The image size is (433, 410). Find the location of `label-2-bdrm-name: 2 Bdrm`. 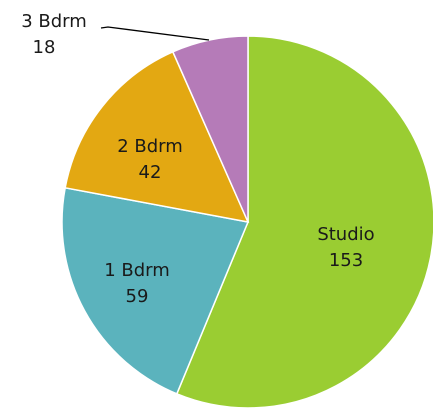

label-2-bdrm-name: 2 Bdrm is located at coordinates (150, 146).